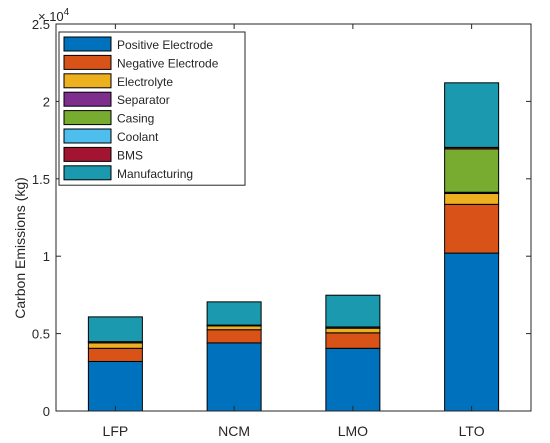 The width and height of the screenshot is (550, 443). I want to click on bar-lto-manufacturing, so click(472, 115).